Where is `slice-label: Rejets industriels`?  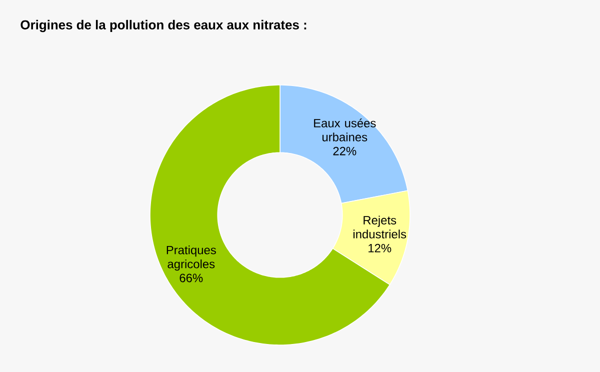
slice-label: Rejets industriels is located at coordinates (380, 227).